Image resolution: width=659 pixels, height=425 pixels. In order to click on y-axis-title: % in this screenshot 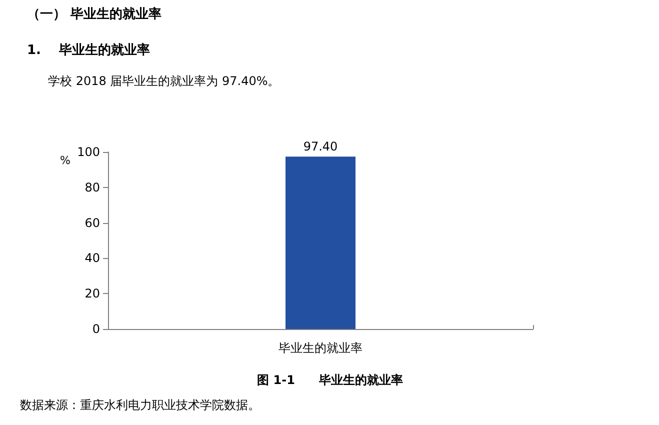, I will do `click(65, 160)`.